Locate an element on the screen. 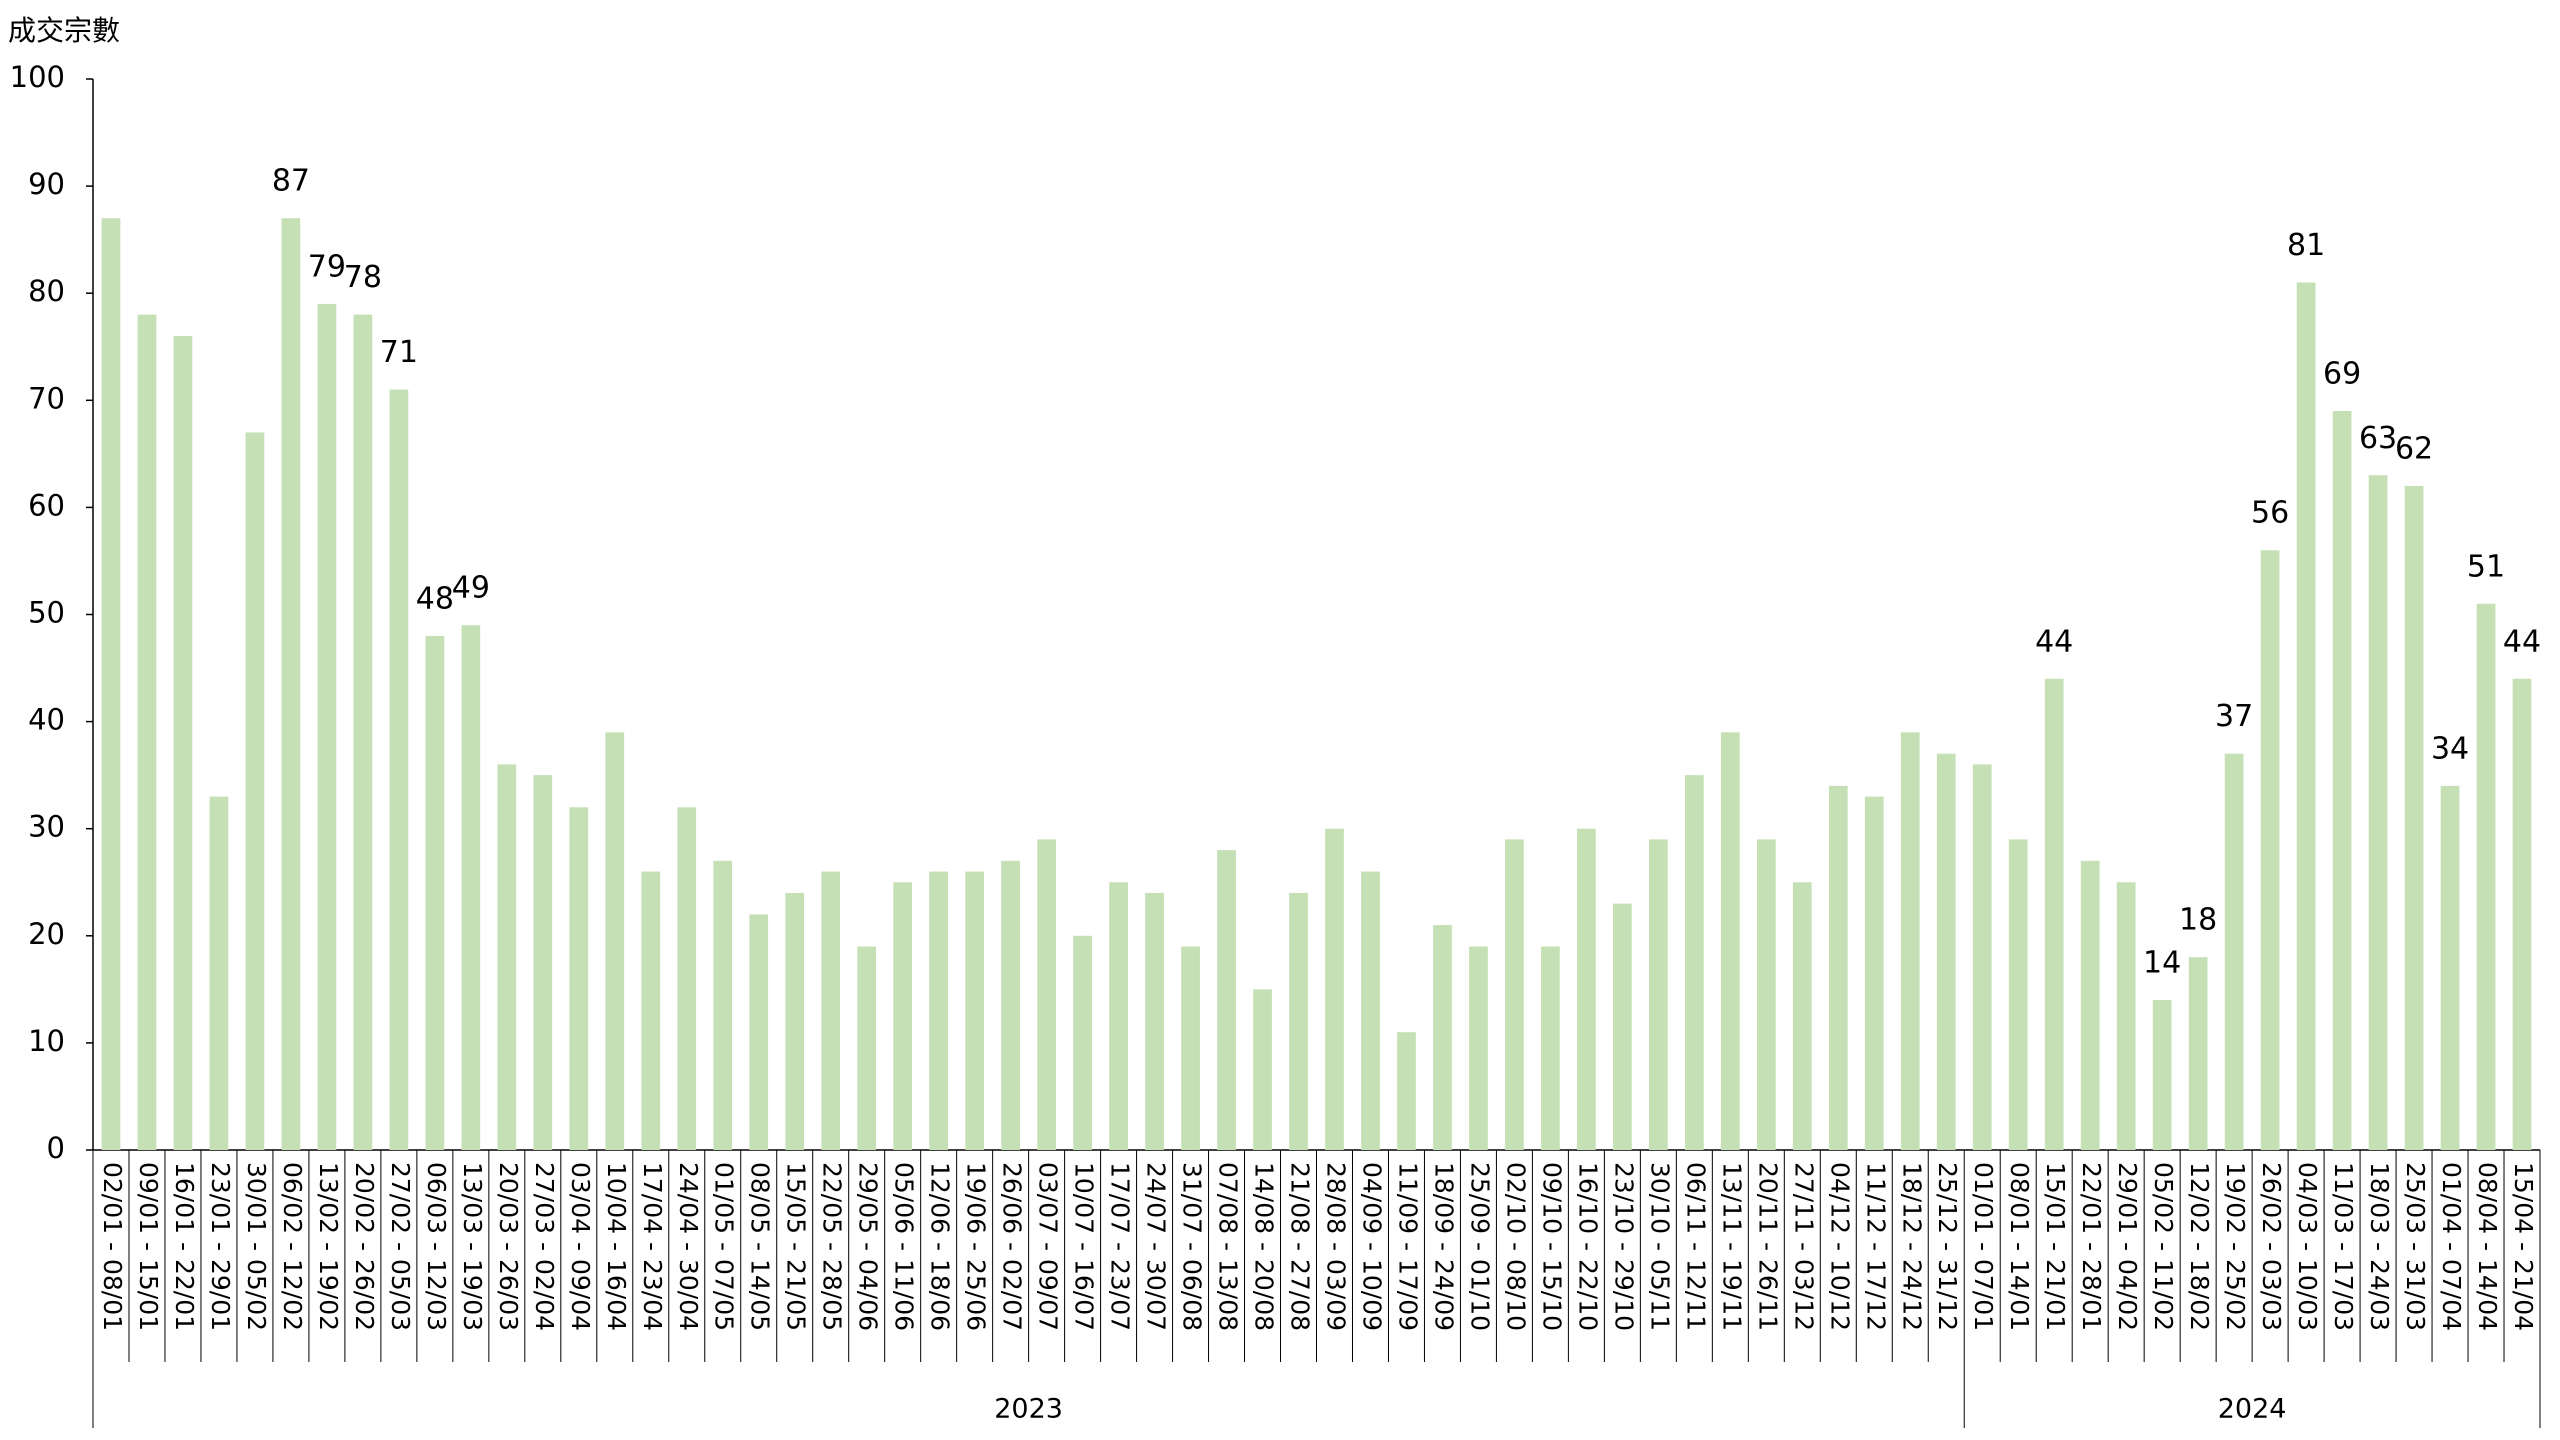 This screenshot has height=1440, width=2560. x-tick-label: 01/04 - 07/04 is located at coordinates (2451, 1246).